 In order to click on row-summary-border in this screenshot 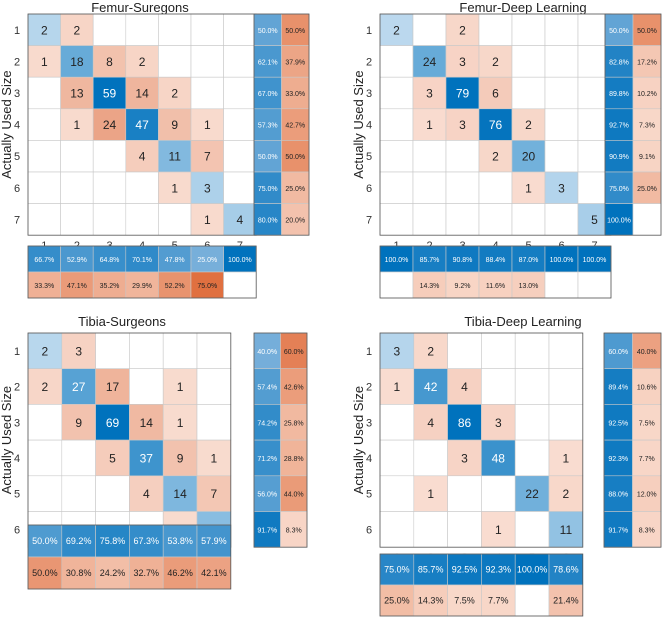, I will do `click(281, 124)`.